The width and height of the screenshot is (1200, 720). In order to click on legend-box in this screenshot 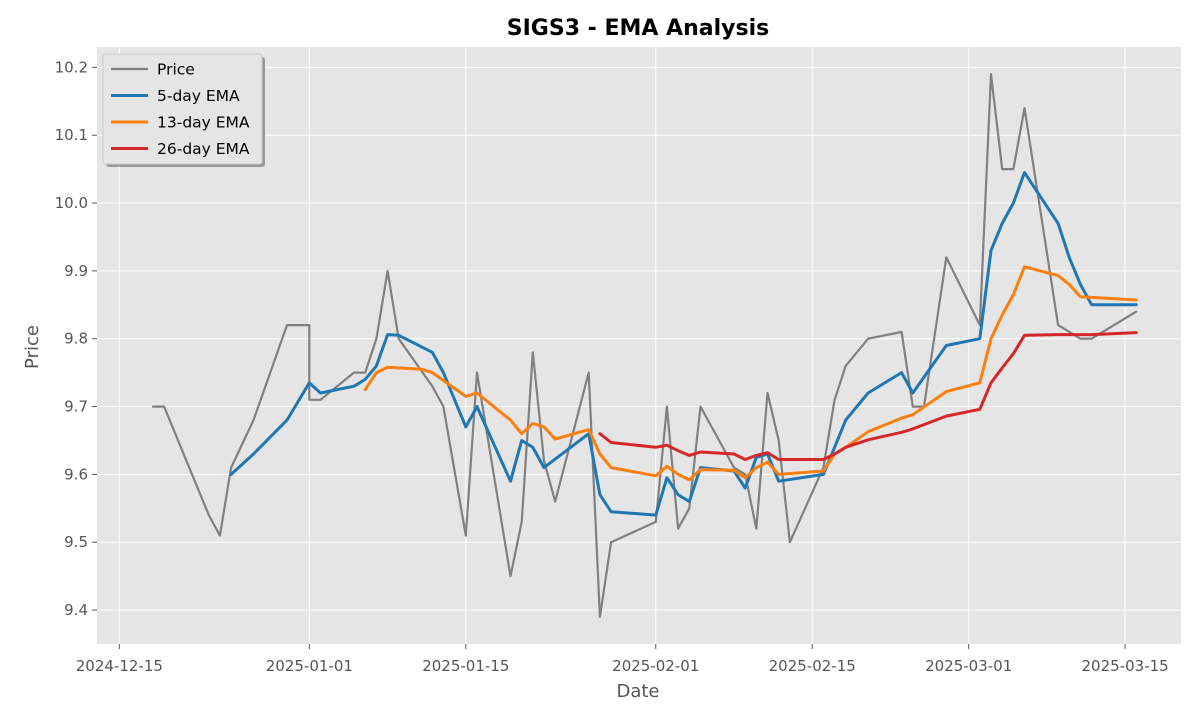, I will do `click(182, 109)`.